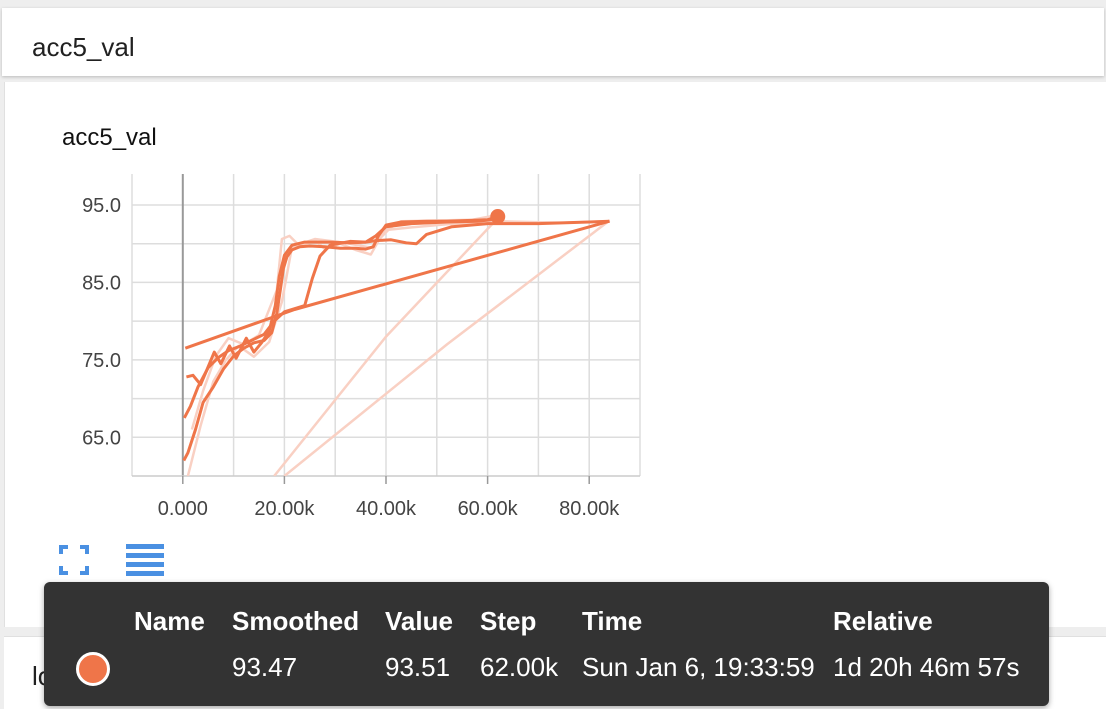  What do you see at coordinates (284, 509) in the screenshot?
I see `x-tick-label: 20.00k` at bounding box center [284, 509].